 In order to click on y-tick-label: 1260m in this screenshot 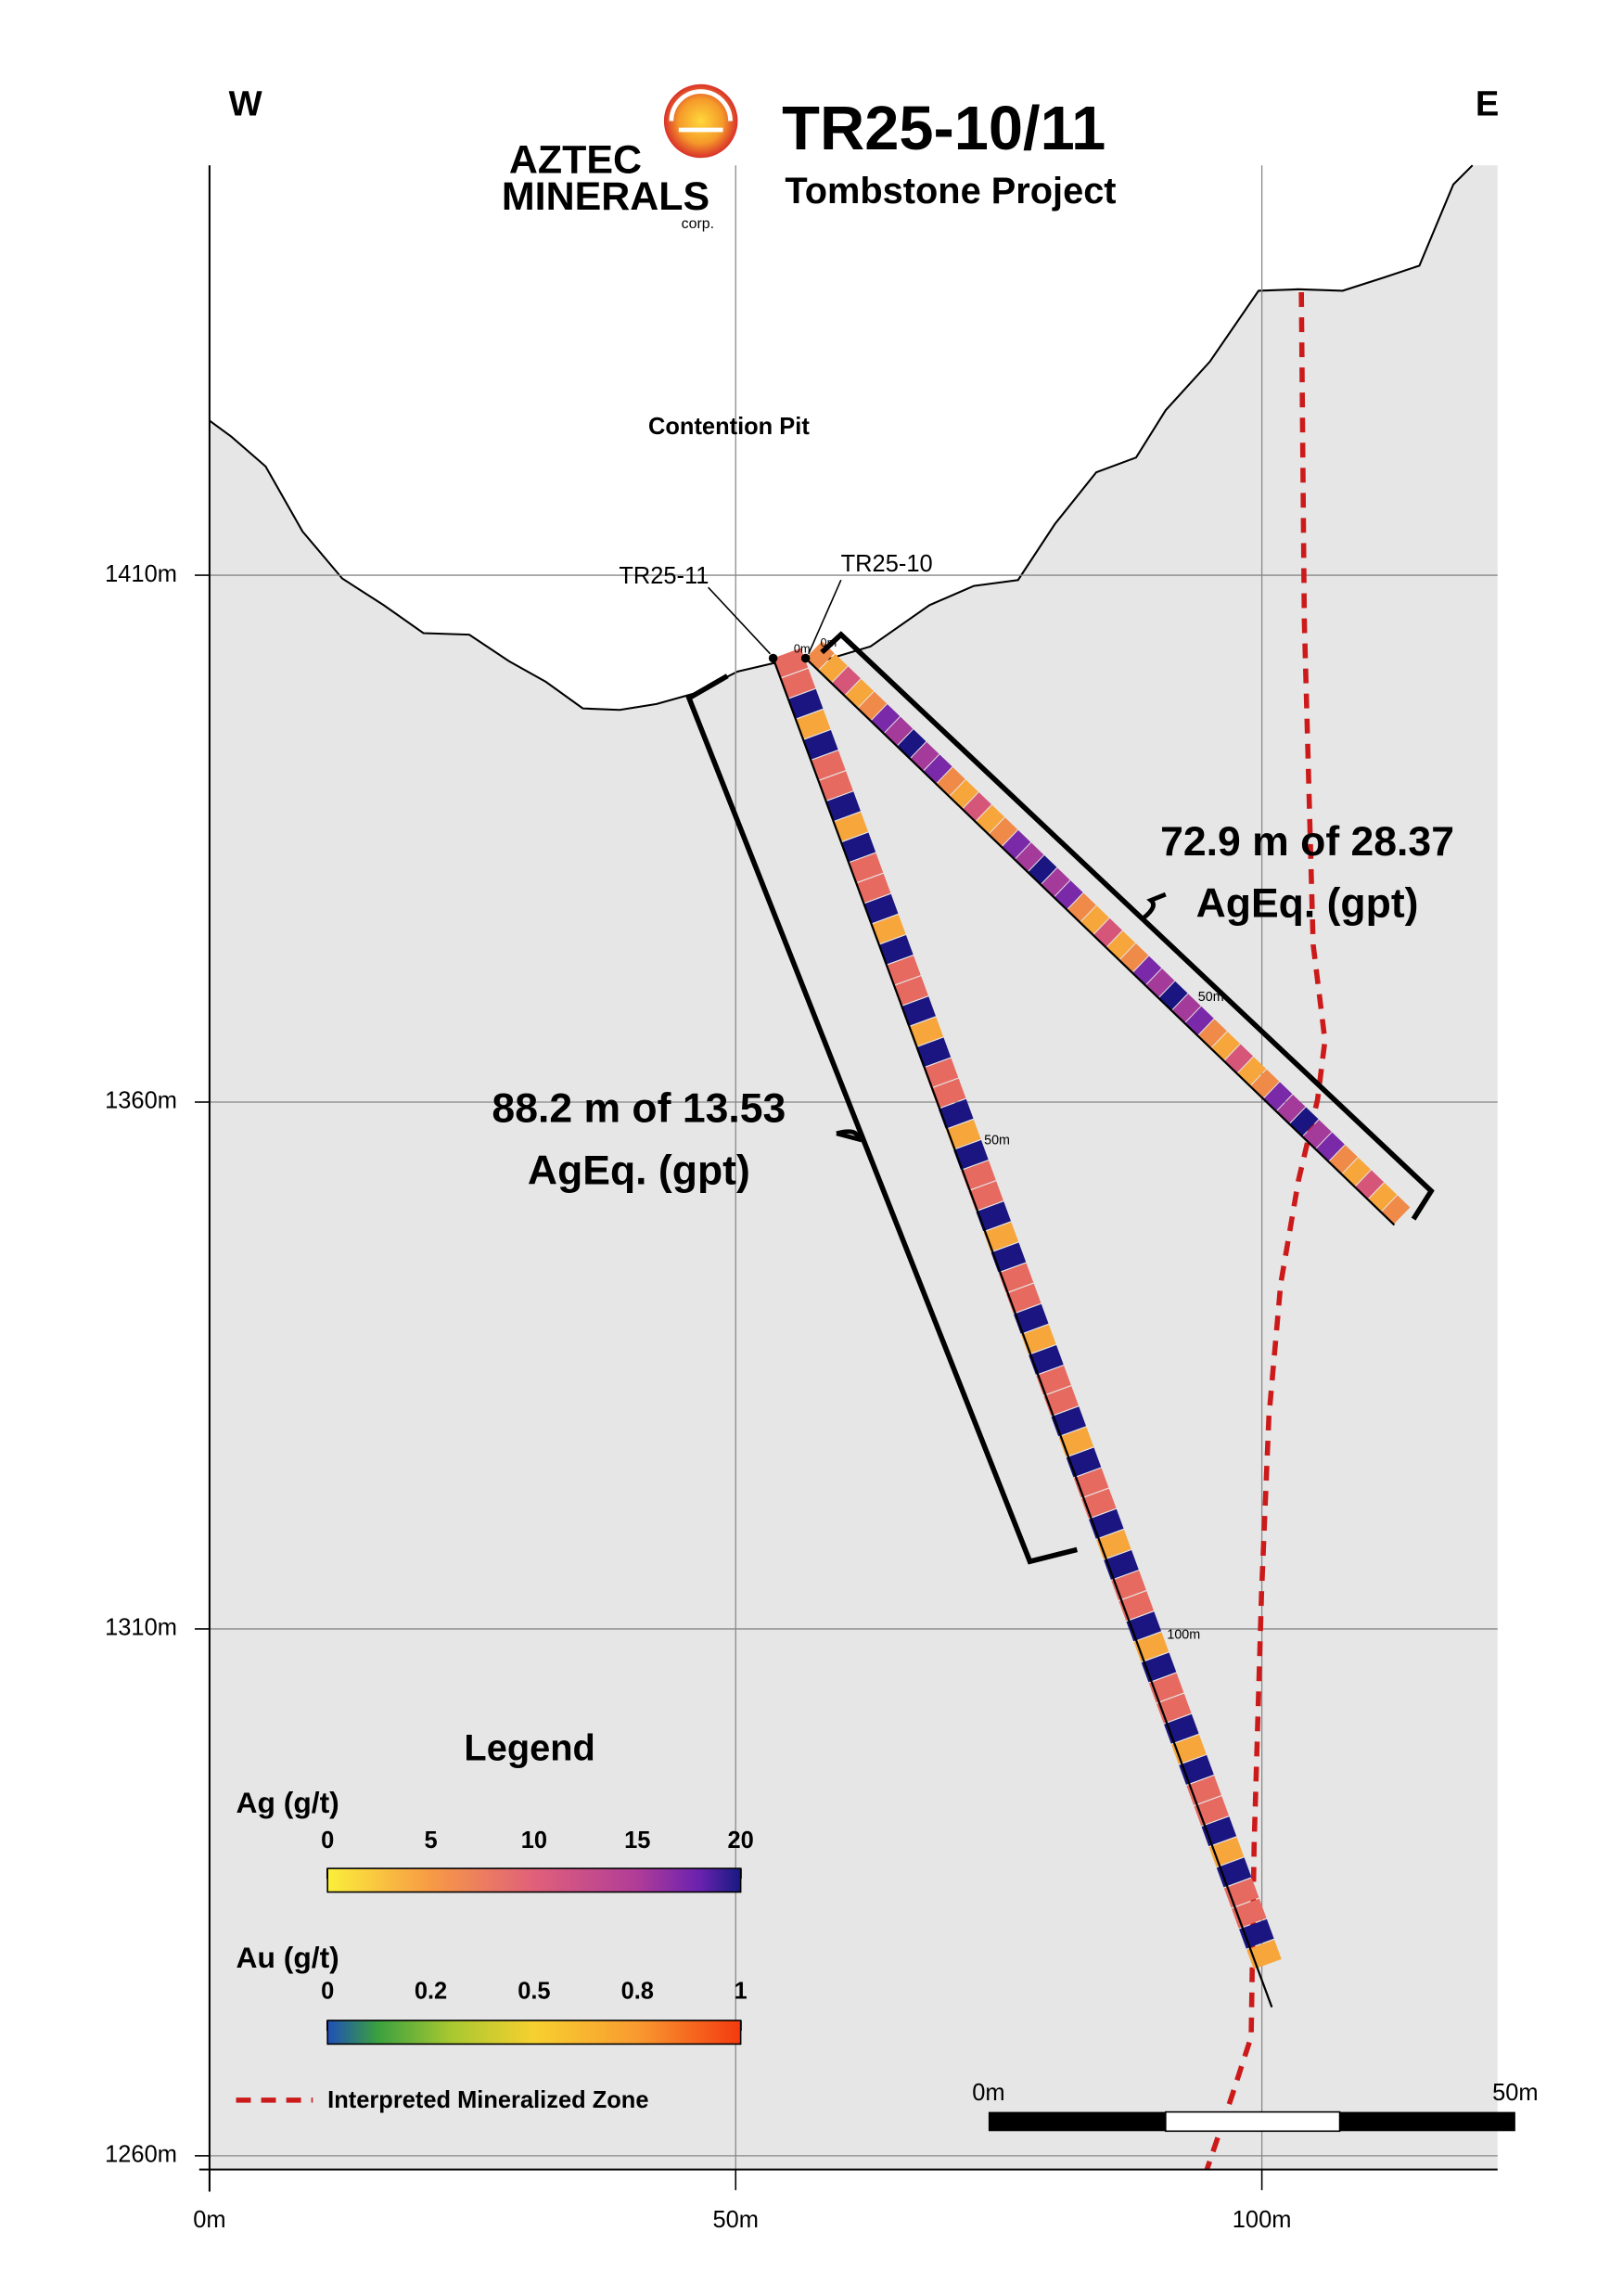, I will do `click(141, 2155)`.